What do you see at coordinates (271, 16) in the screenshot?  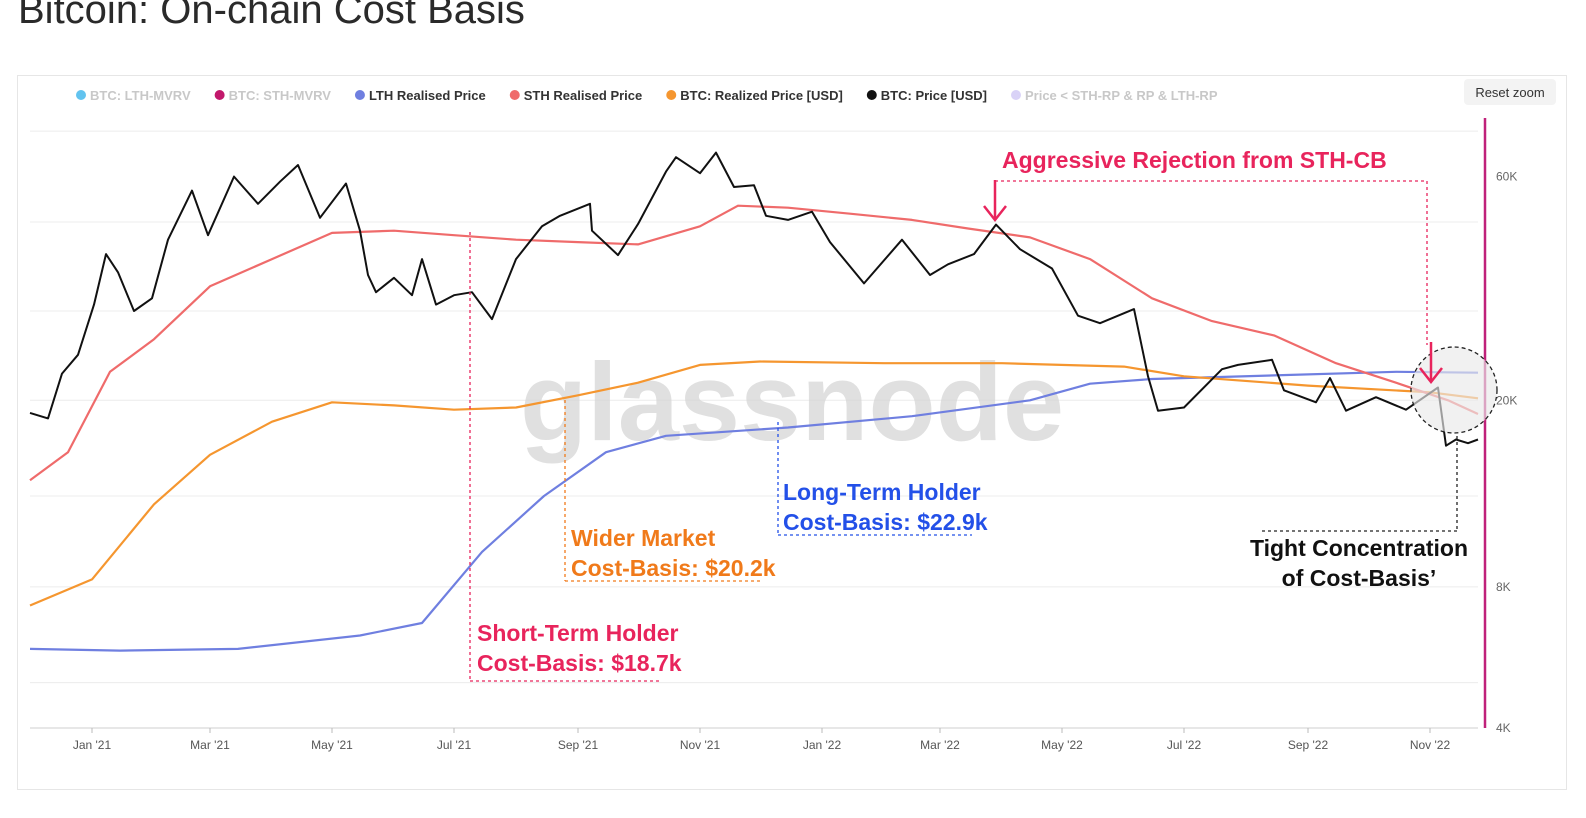 I see `page-title: Bitcoin: On-chain Cost Basis` at bounding box center [271, 16].